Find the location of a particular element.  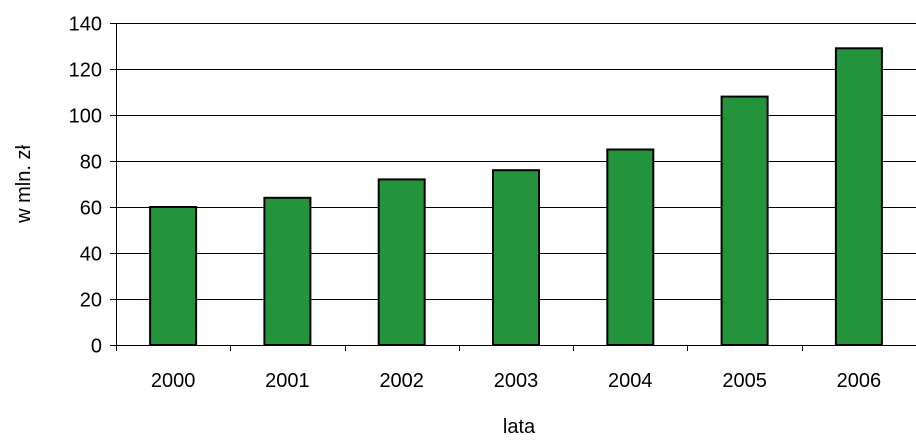

y-tick-label: 0 is located at coordinates (96, 347).